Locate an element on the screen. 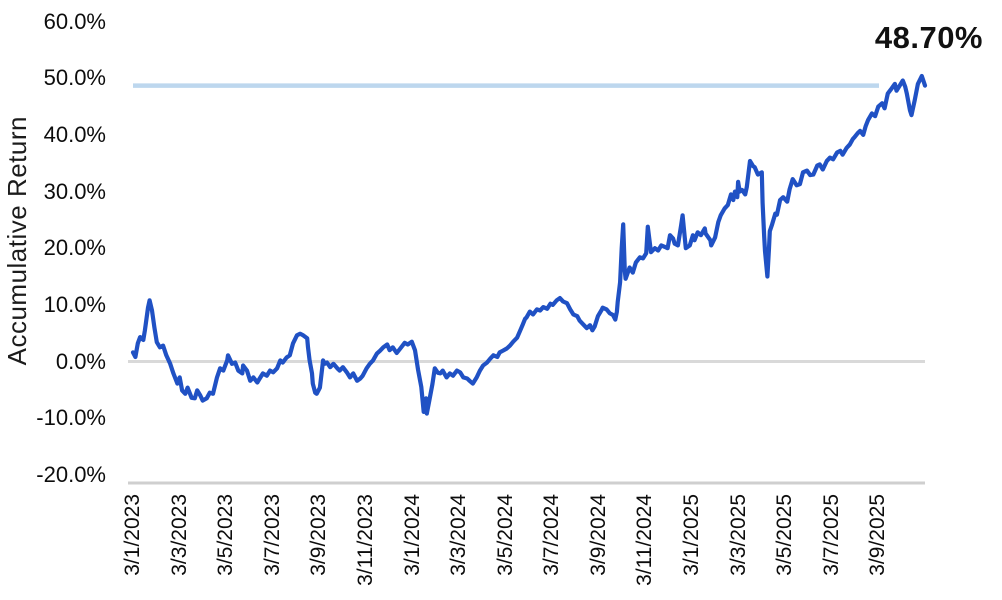  x-tick-label: 3/3/2025 is located at coordinates (738, 535).